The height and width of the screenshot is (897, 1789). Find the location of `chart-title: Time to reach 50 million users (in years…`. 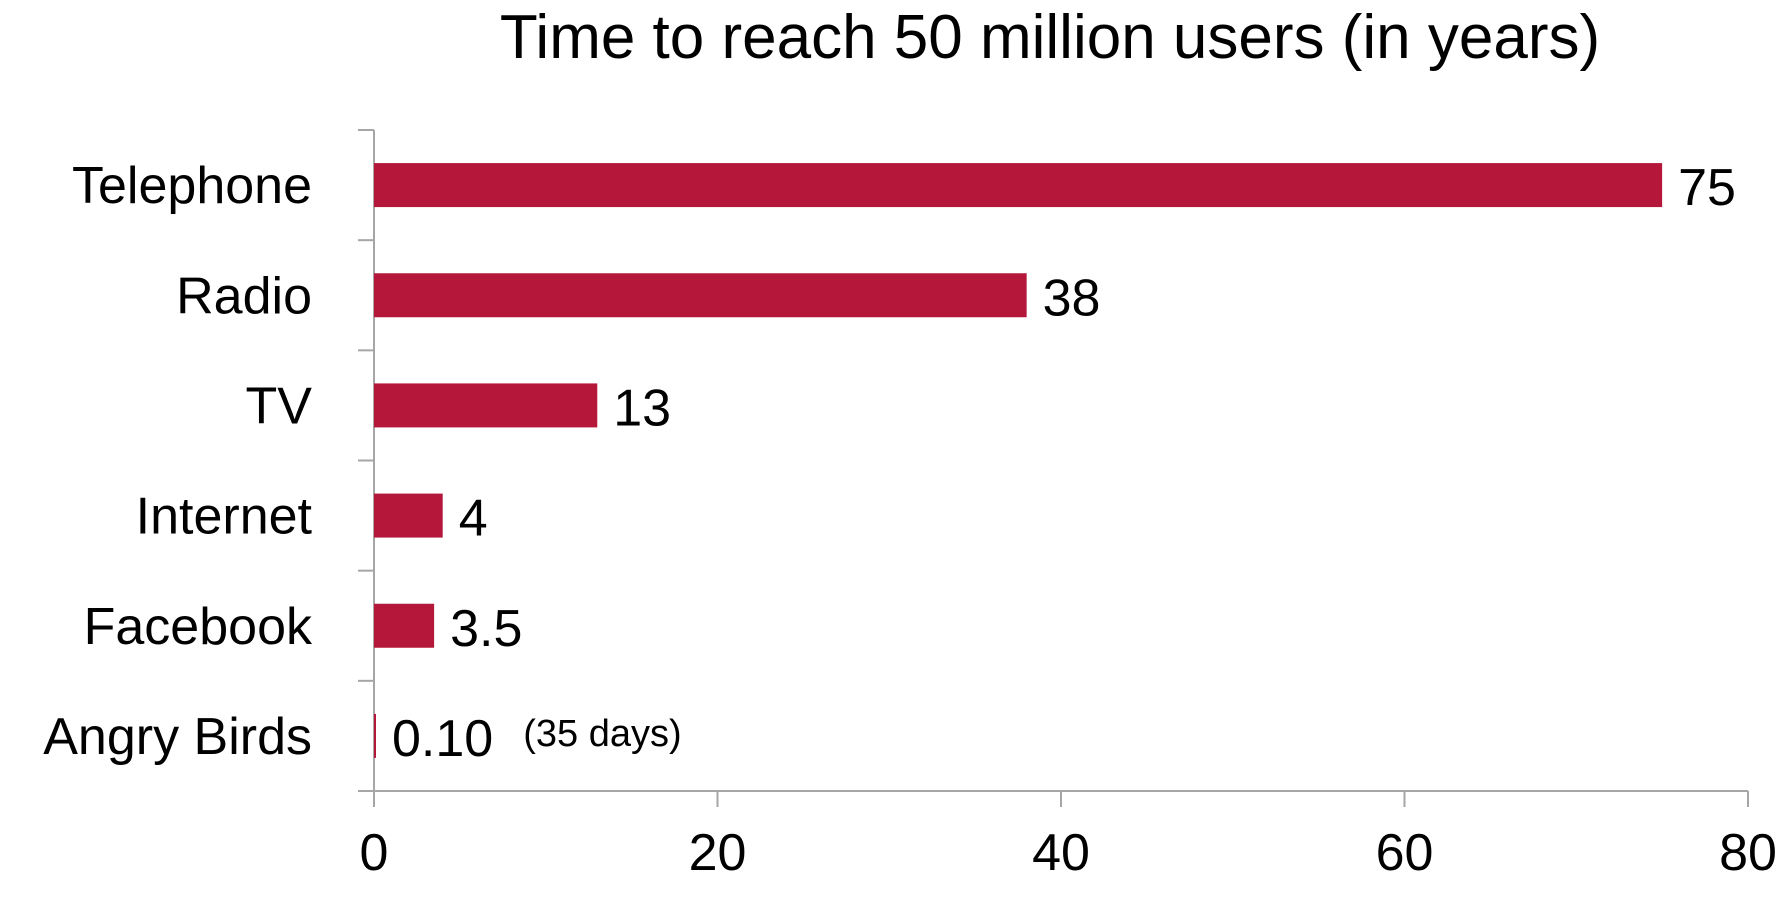

chart-title: Time to reach 50 million users (in years… is located at coordinates (1050, 37).